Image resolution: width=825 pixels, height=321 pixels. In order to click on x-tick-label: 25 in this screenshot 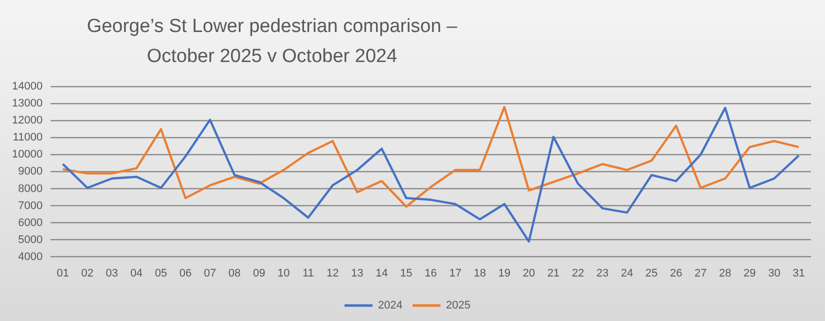, I will do `click(651, 273)`.